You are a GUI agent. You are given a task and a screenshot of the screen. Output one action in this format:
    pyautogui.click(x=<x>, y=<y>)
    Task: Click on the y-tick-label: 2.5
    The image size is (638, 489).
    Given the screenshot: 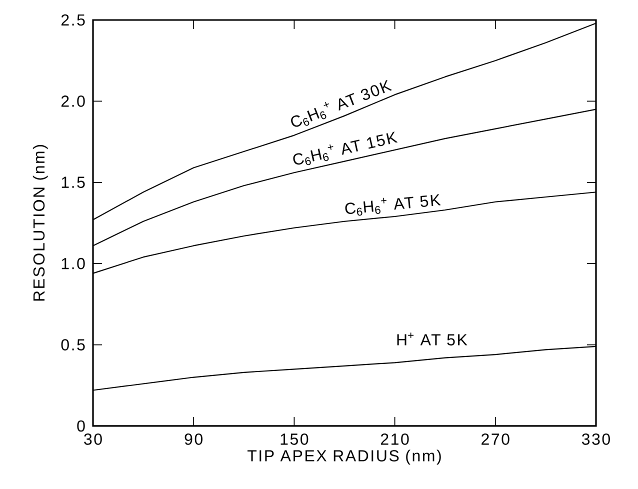 What is the action you would take?
    pyautogui.click(x=73, y=20)
    